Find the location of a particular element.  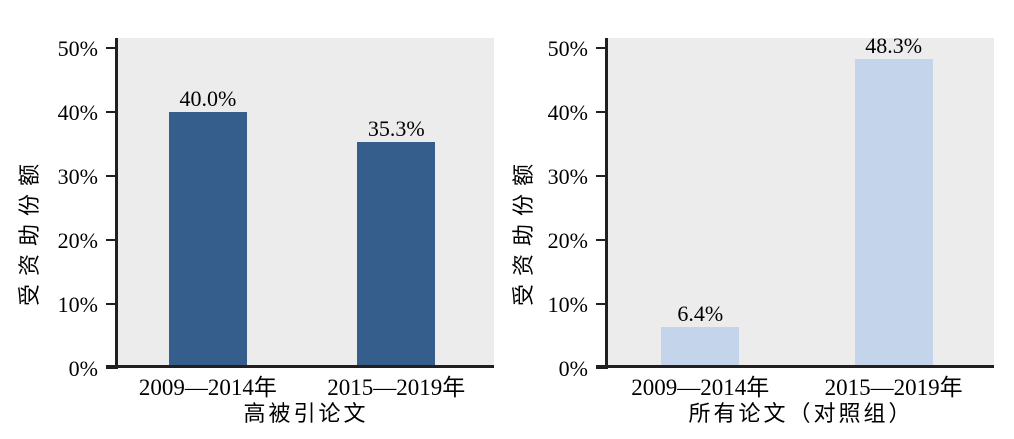

x-axis-title-left: 高被引论文 is located at coordinates (306, 413).